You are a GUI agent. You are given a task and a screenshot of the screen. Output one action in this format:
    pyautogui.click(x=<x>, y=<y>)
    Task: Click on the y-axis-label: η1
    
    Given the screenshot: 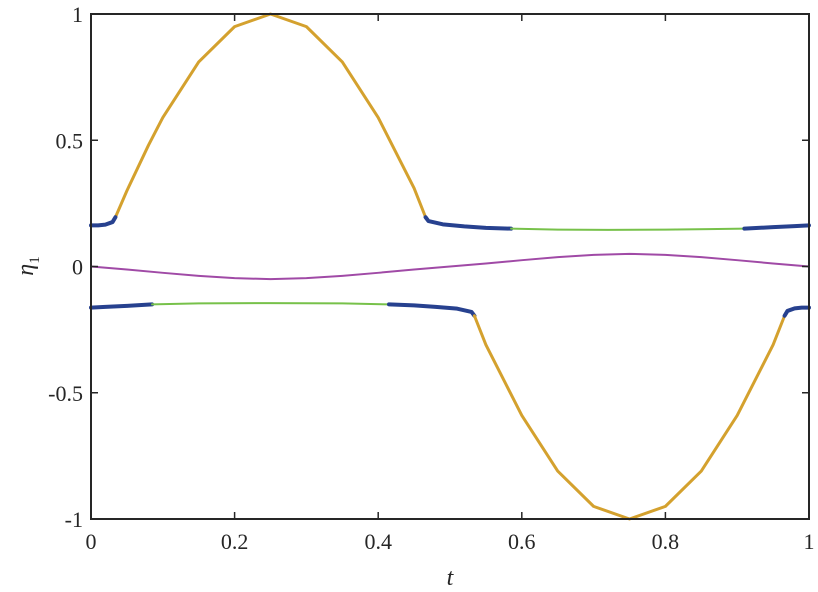 What is the action you would take?
    pyautogui.click(x=28, y=265)
    